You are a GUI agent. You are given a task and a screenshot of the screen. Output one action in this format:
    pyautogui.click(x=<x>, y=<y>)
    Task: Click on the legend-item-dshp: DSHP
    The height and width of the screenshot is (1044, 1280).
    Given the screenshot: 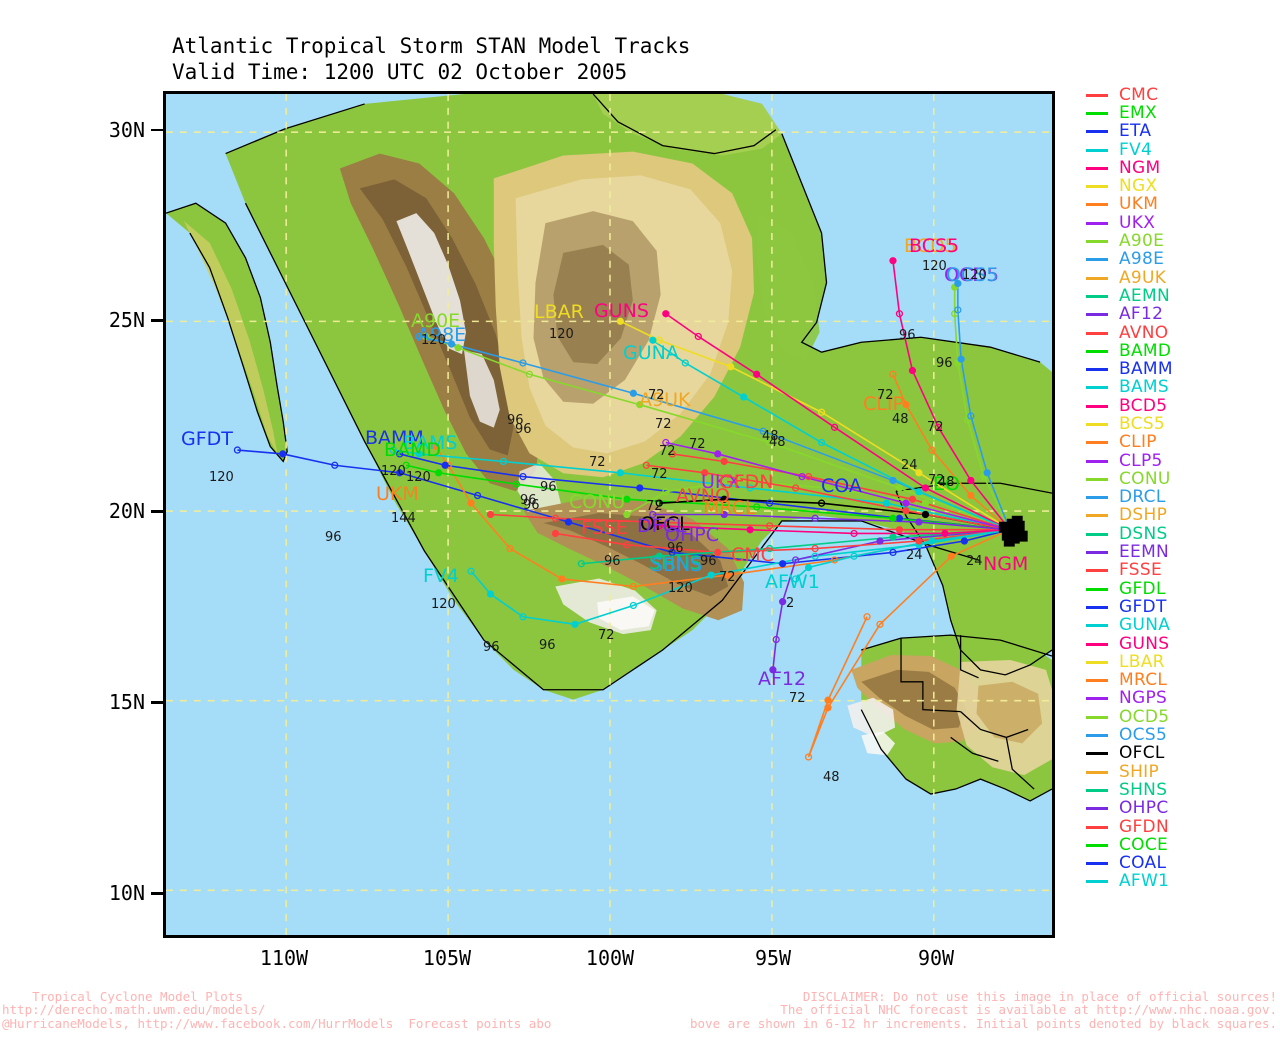 What is the action you would take?
    pyautogui.click(x=1181, y=516)
    